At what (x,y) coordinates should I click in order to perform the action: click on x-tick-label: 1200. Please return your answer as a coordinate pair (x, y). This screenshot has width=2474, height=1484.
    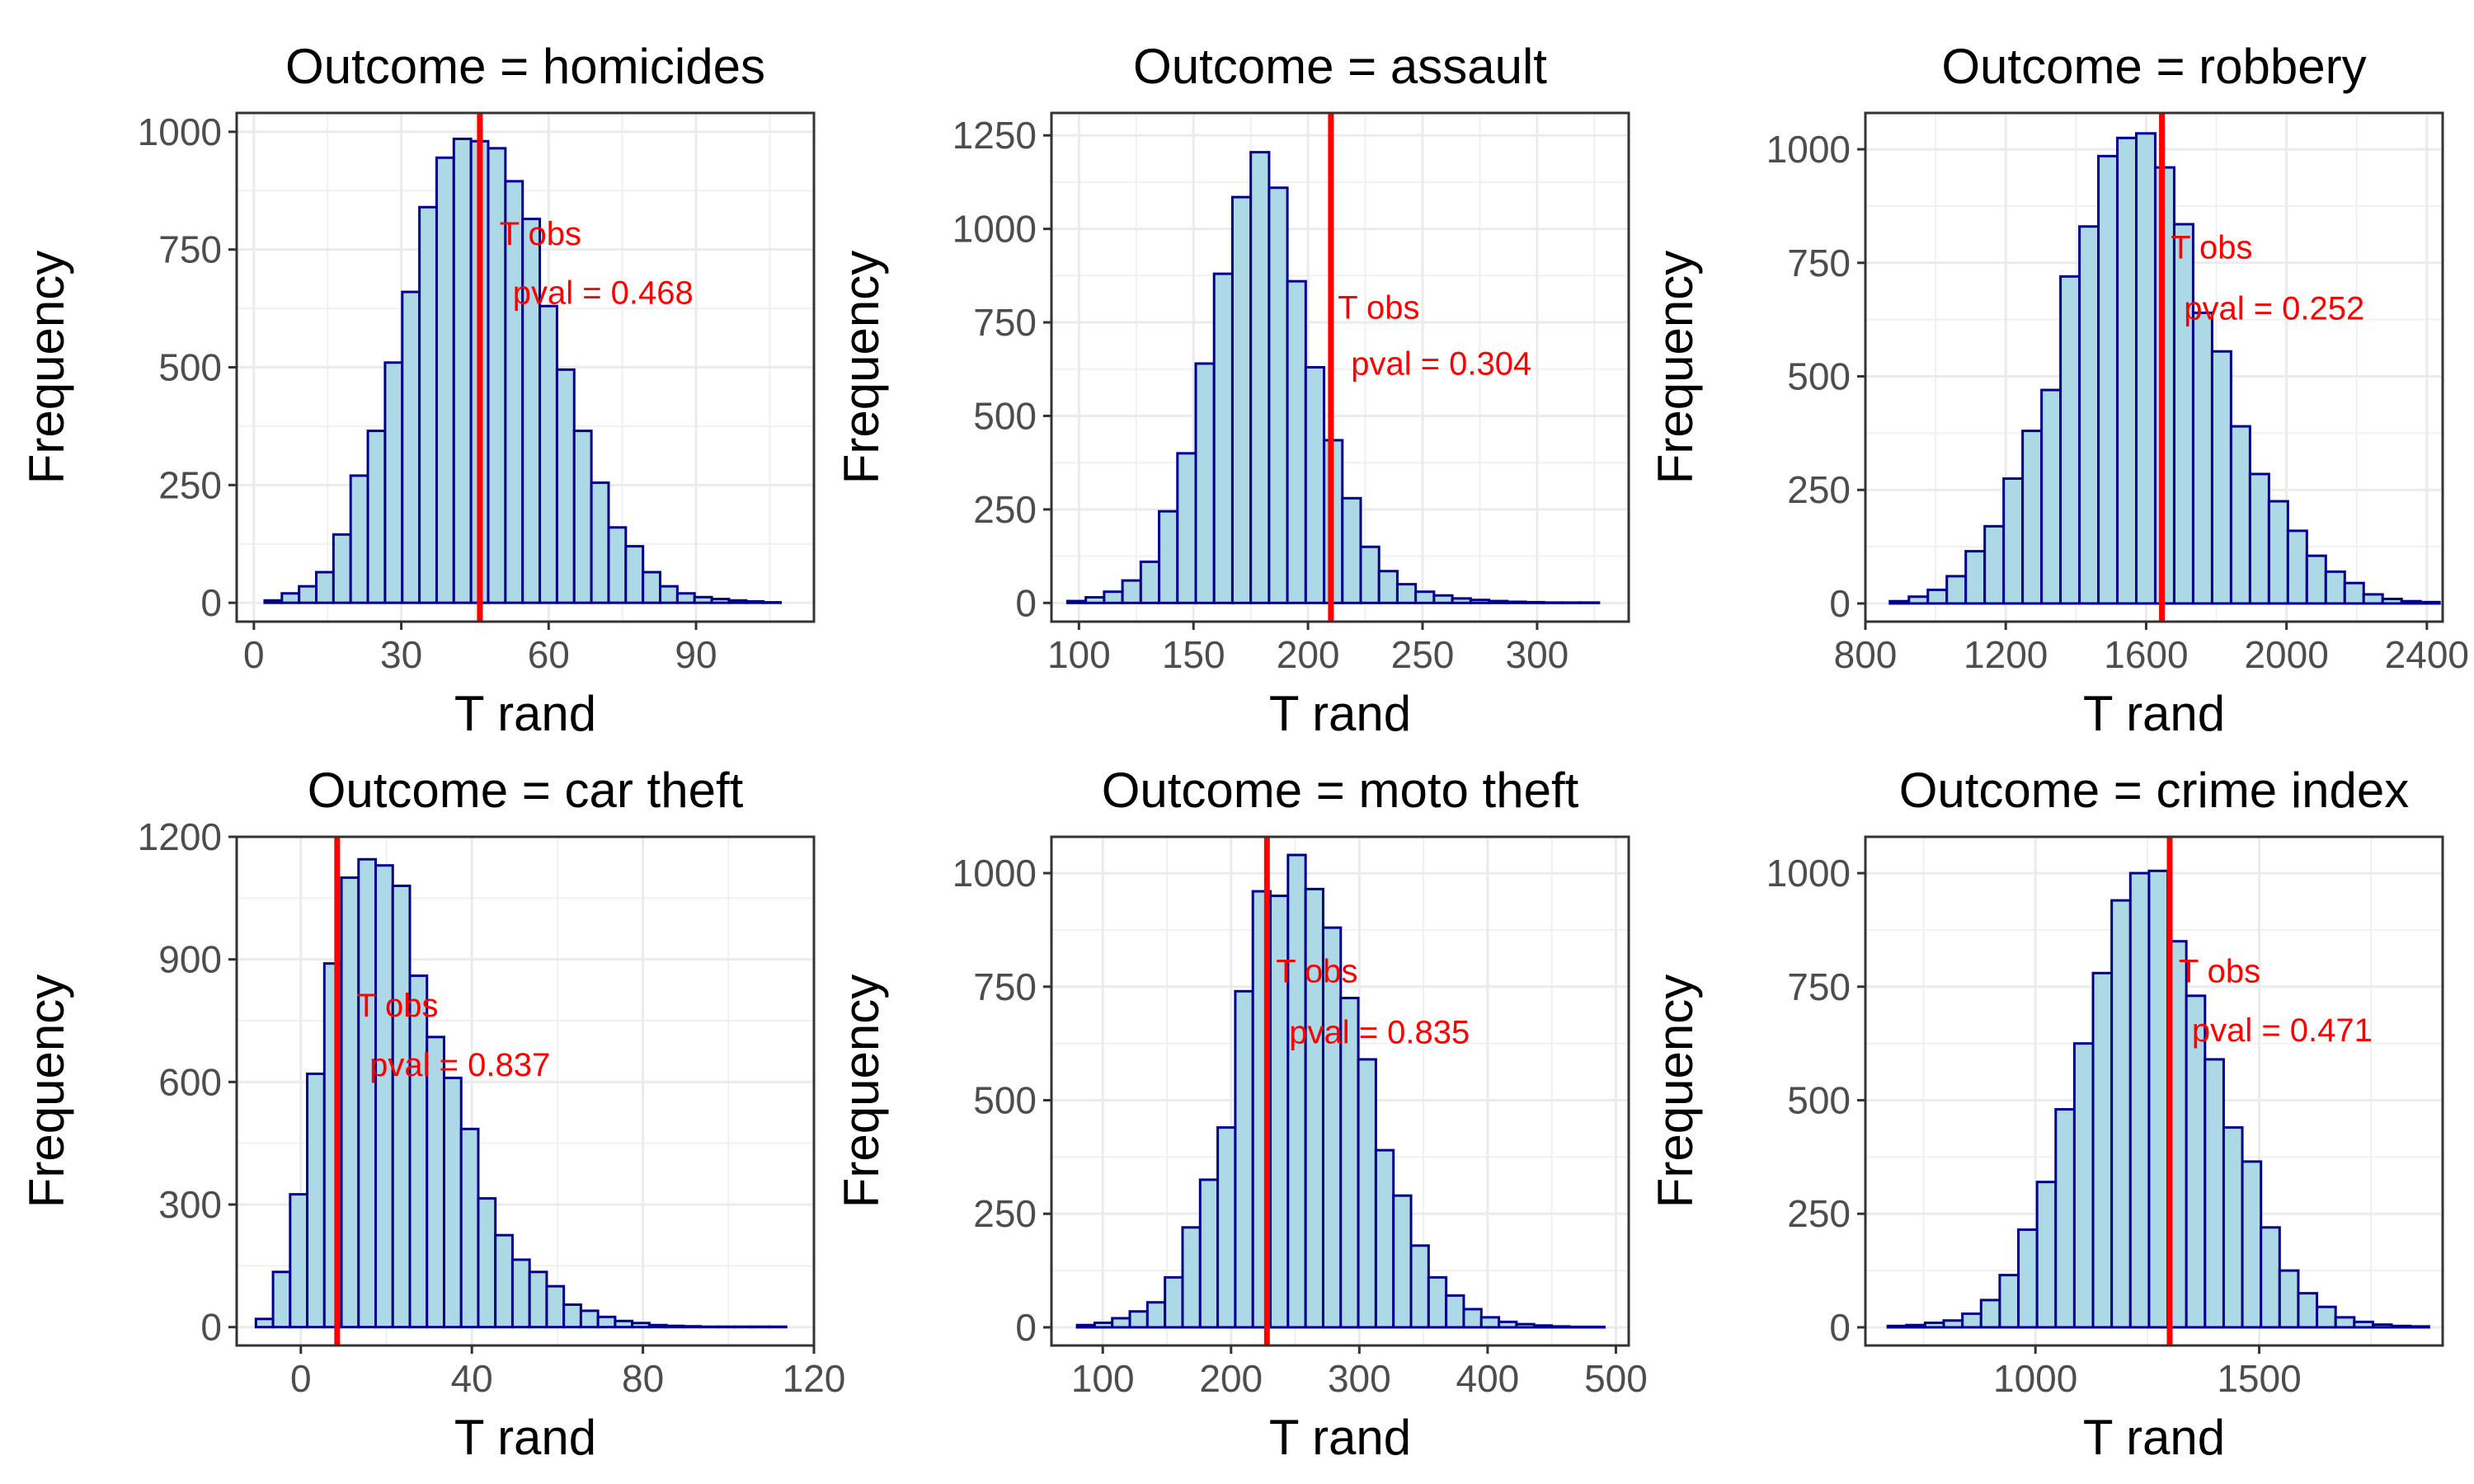
    Looking at the image, I should click on (2006, 654).